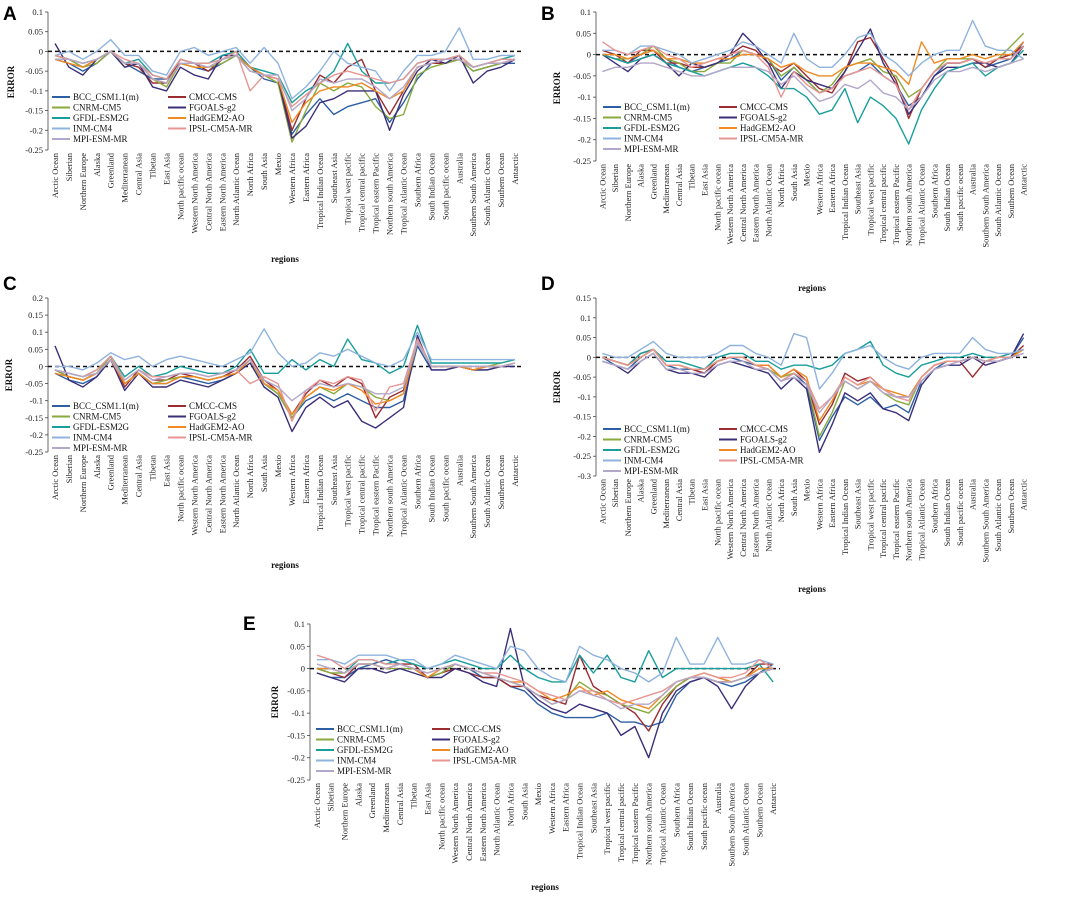  Describe the element at coordinates (548, 284) in the screenshot. I see `panel-letter: D` at that location.